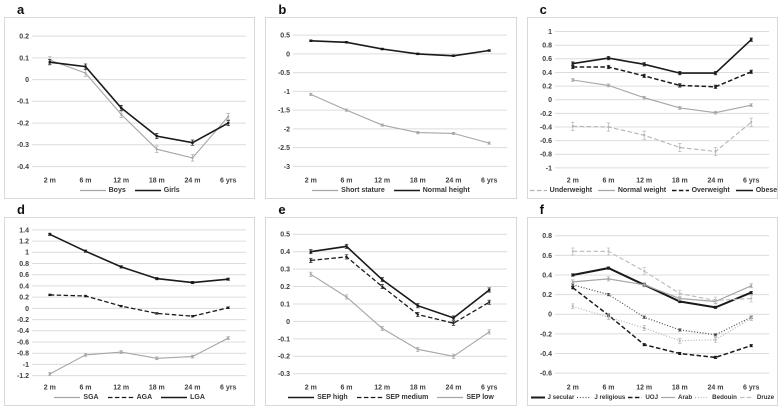 Image resolution: width=784 pixels, height=409 pixels. What do you see at coordinates (24, 242) in the screenshot?
I see `svg-text: 1.2` at bounding box center [24, 242].